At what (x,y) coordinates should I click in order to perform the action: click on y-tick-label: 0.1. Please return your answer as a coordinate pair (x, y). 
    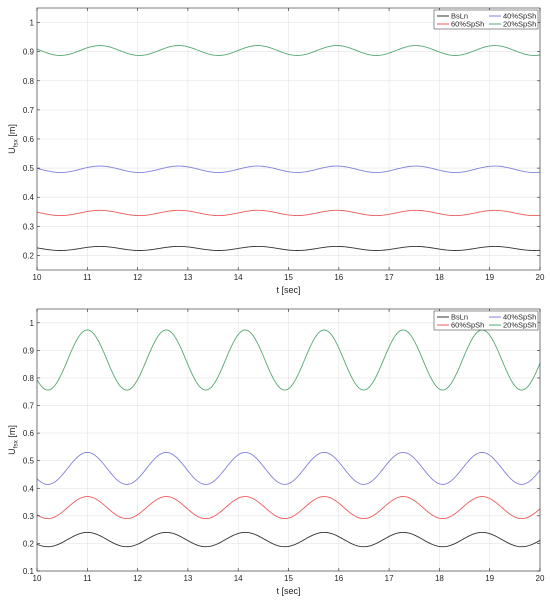
    Looking at the image, I should click on (29, 571).